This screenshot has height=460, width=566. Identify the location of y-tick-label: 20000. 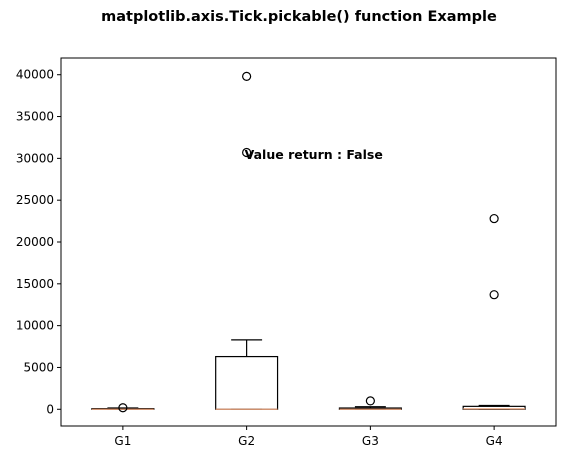
(35, 242).